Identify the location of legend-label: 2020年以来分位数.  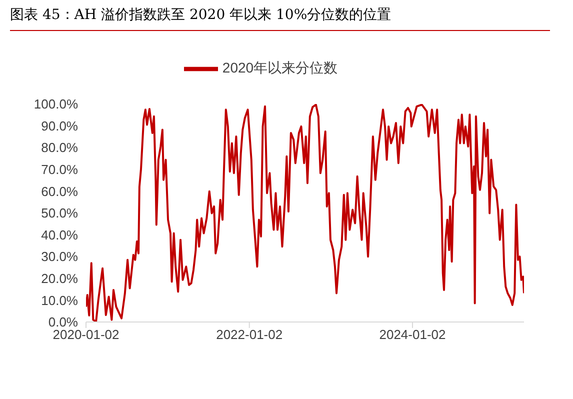
(280, 68).